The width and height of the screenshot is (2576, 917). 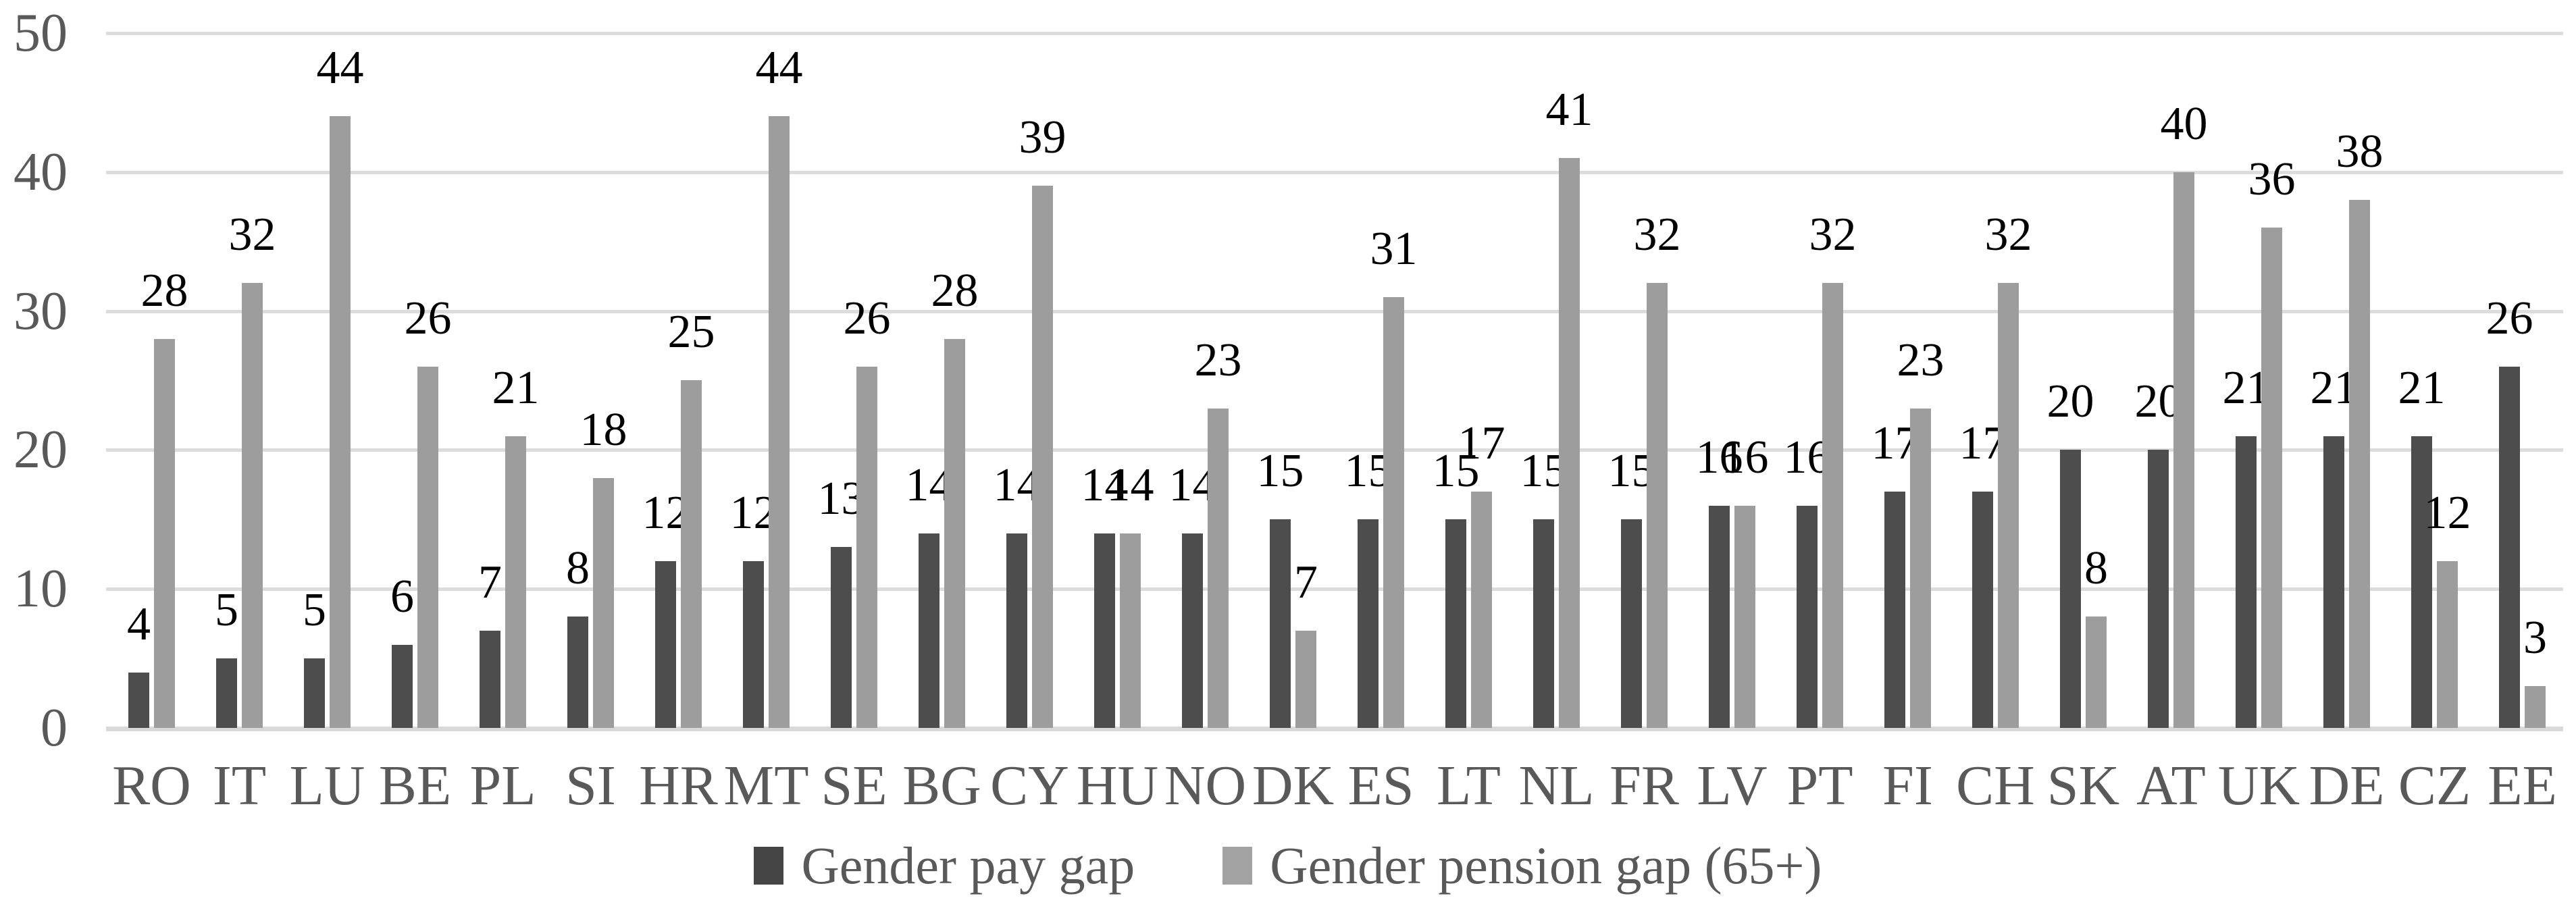 What do you see at coordinates (2272, 179) in the screenshot?
I see `data-label-pension-UK: 36` at bounding box center [2272, 179].